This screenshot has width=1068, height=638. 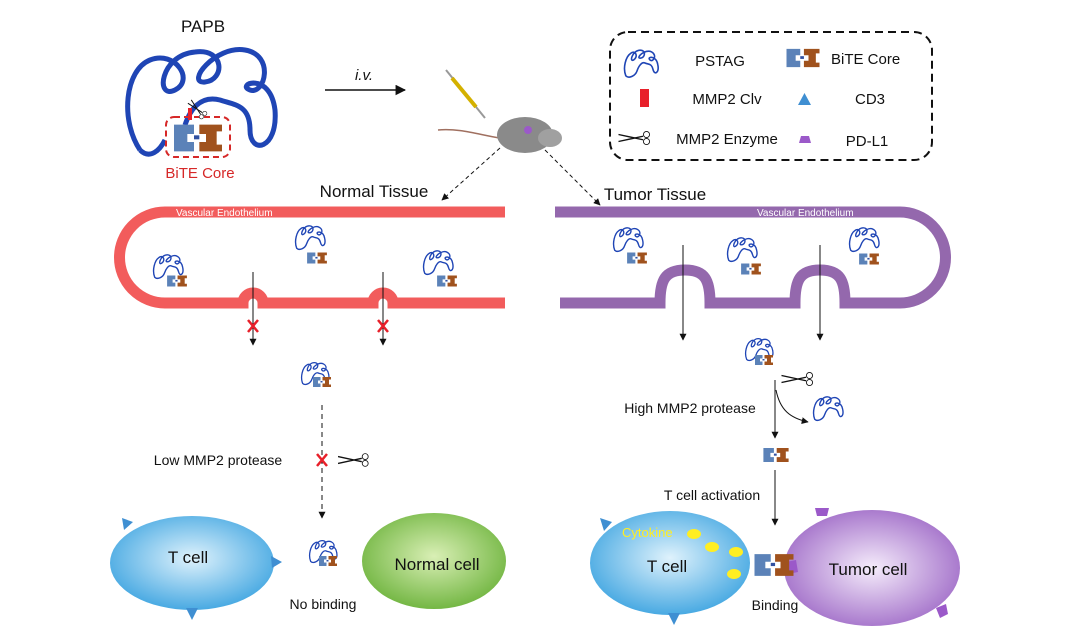 I want to click on t-cell-activation-label: T cell activation, so click(x=712, y=495).